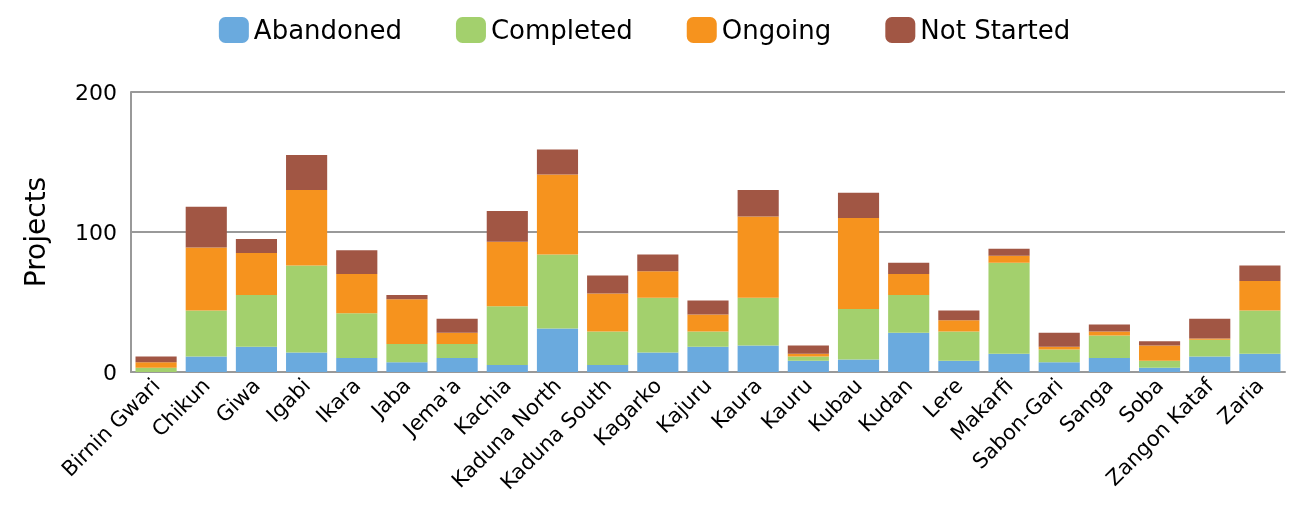  What do you see at coordinates (96, 232) in the screenshot?
I see `y-tick-label: 100` at bounding box center [96, 232].